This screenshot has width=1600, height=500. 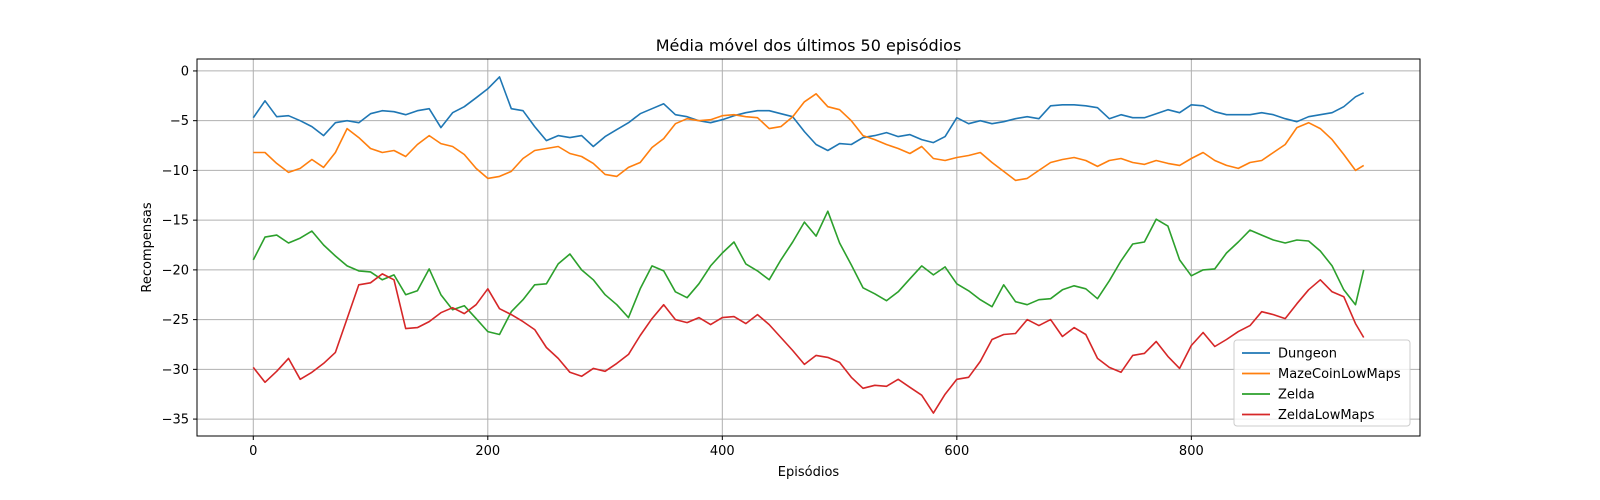 What do you see at coordinates (1191, 451) in the screenshot?
I see `x-tick-label: 800` at bounding box center [1191, 451].